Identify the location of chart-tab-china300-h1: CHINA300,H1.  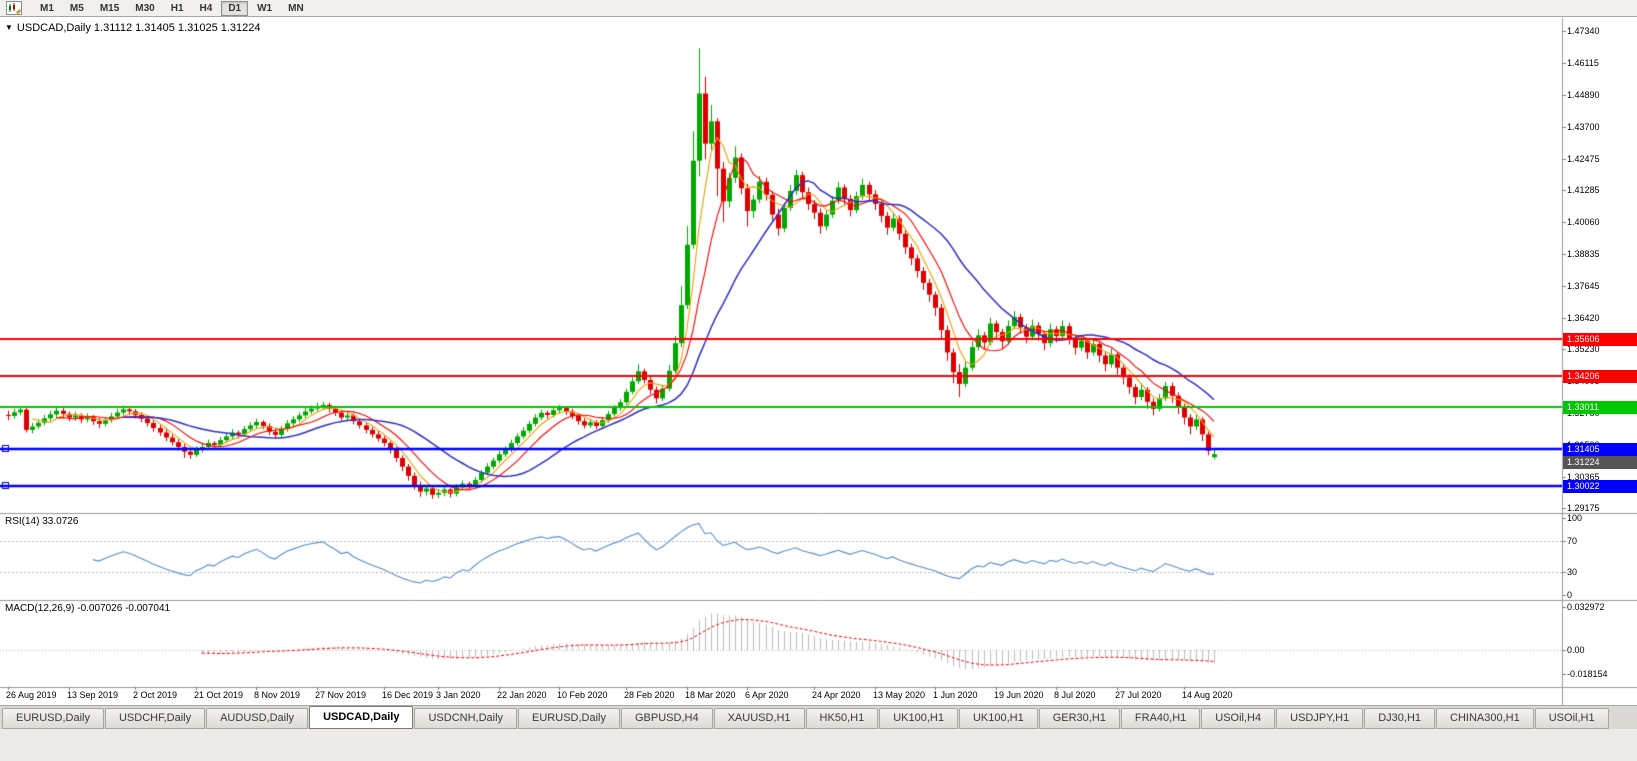
(1485, 718).